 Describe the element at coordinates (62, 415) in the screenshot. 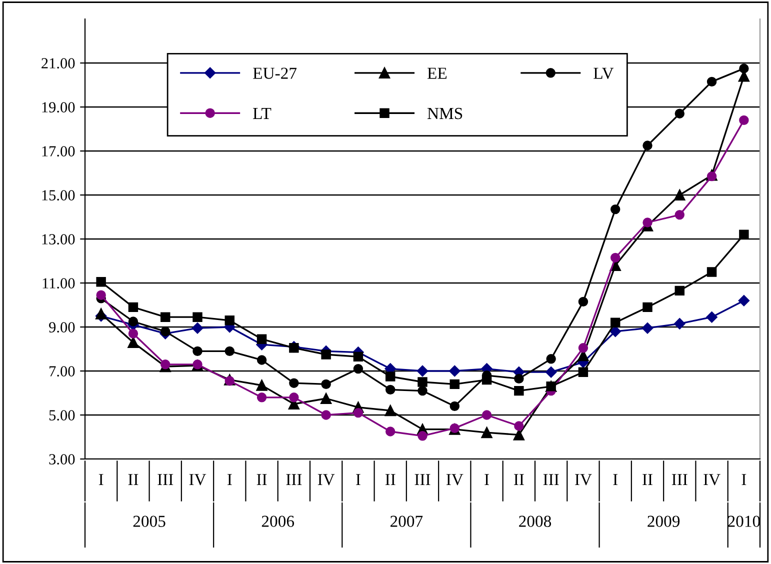

I see `y-tick-label: 5.00` at that location.